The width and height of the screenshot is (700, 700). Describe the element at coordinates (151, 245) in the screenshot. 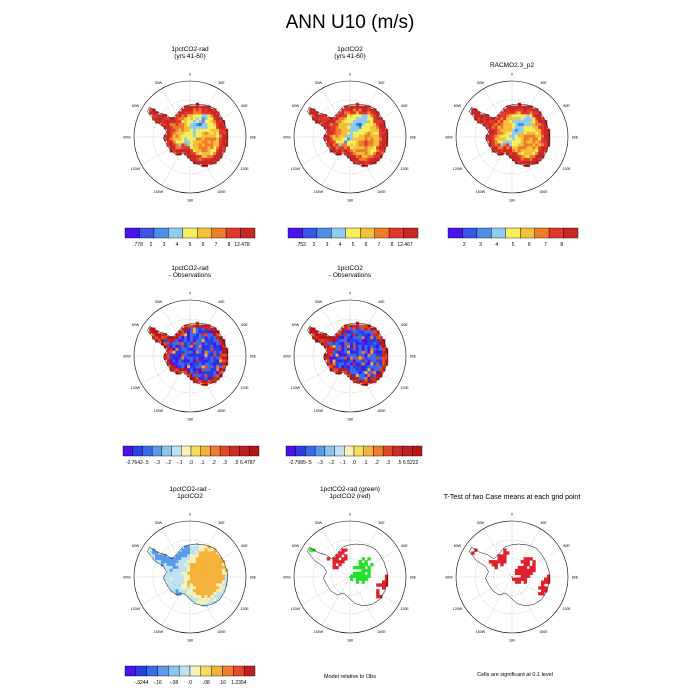

I see `colorbar-label: 2` at that location.